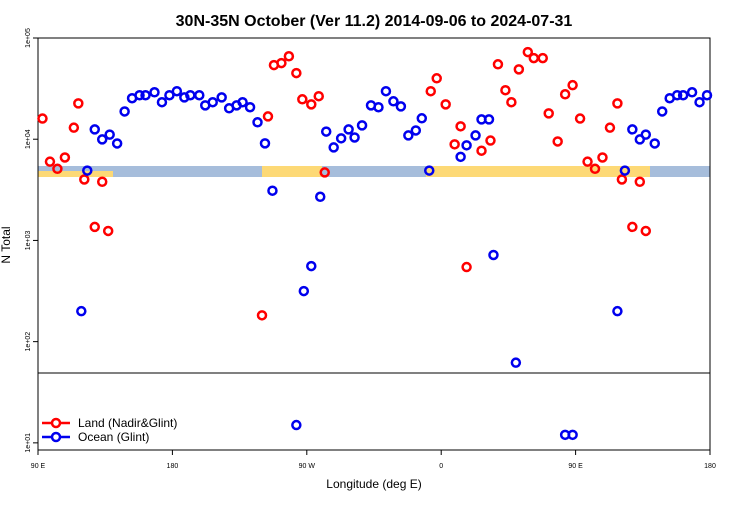 The image size is (750, 505). What do you see at coordinates (56, 423) in the screenshot?
I see `legend-marker` at bounding box center [56, 423].